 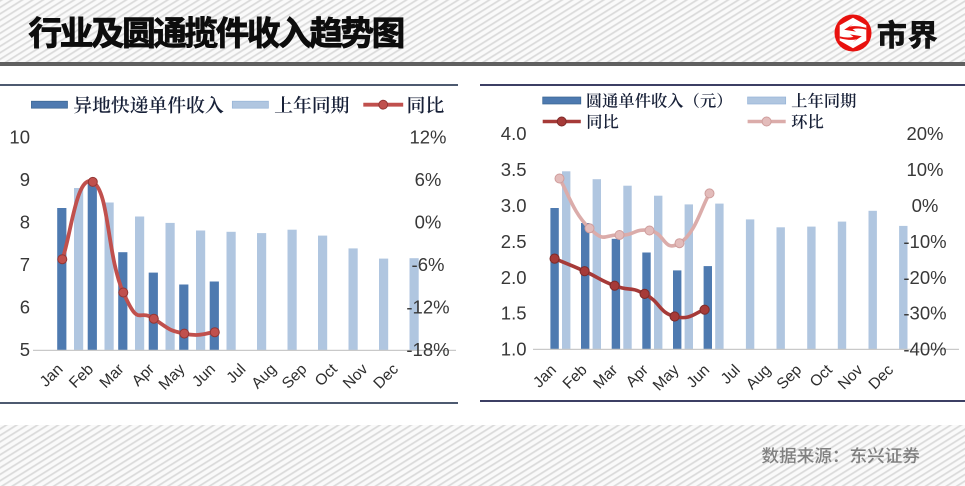 What do you see at coordinates (514, 169) in the screenshot?
I see `svg-text: 3.5` at bounding box center [514, 169].